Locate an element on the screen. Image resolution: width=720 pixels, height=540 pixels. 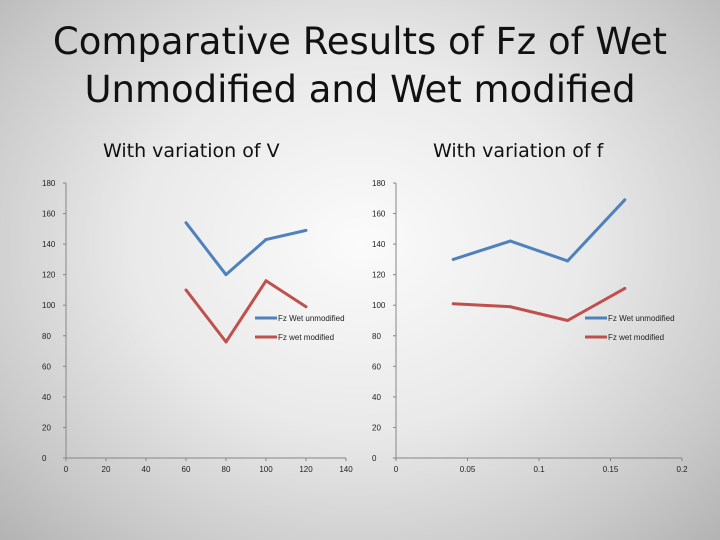
y-tick-label-v: 80 is located at coordinates (46, 336).